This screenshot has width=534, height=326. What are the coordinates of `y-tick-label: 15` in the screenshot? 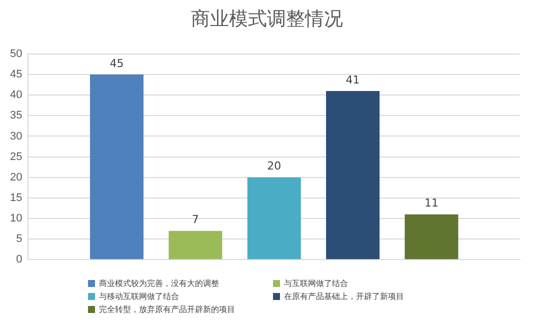 It's located at (16, 198).